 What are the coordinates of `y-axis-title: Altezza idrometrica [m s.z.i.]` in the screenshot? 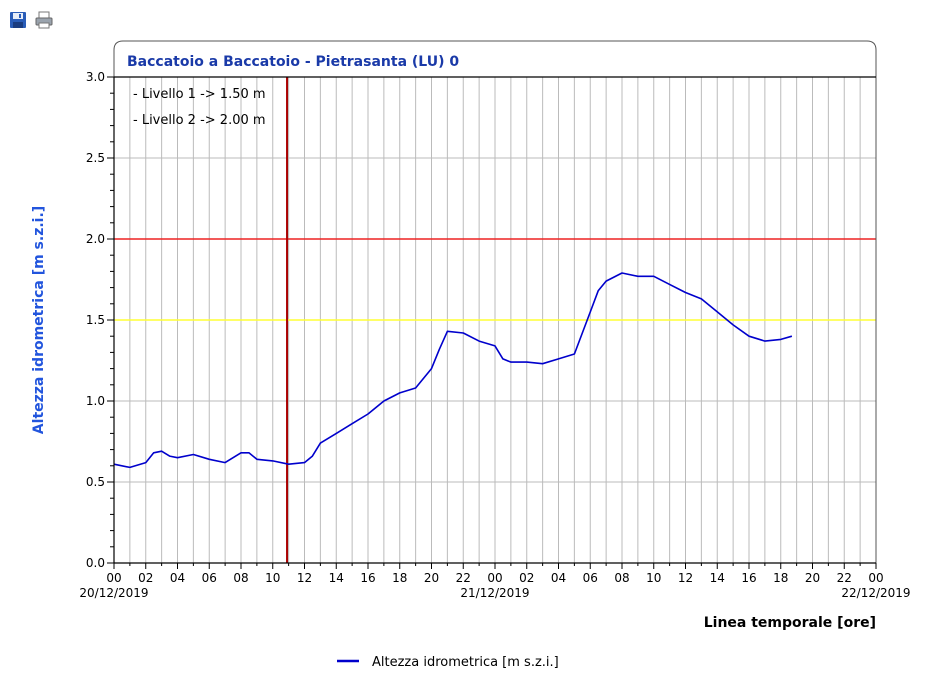 It's located at (39, 320).